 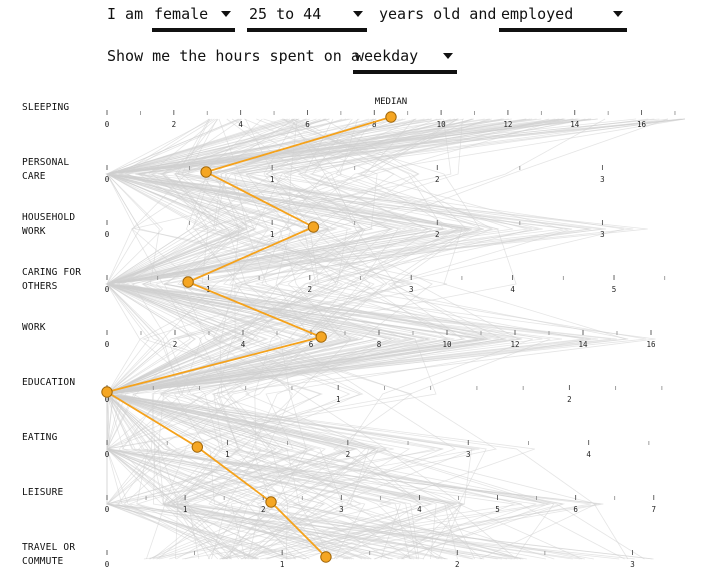 What do you see at coordinates (233, 56) in the screenshot?
I see `sentence-prefix-show-hours: Show me the hours spent on a` at bounding box center [233, 56].